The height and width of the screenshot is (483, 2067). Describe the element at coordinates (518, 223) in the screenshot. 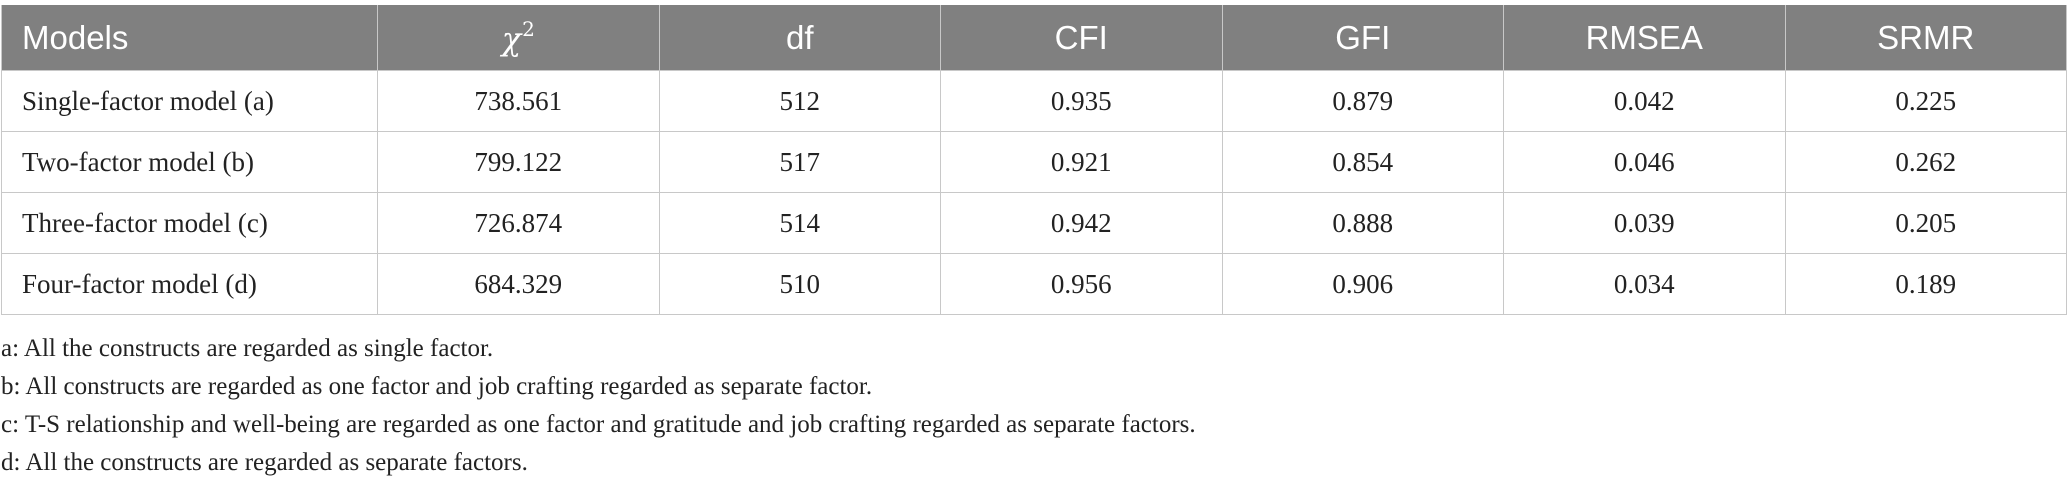

I see `cell-chi-square: 726.874` at that location.